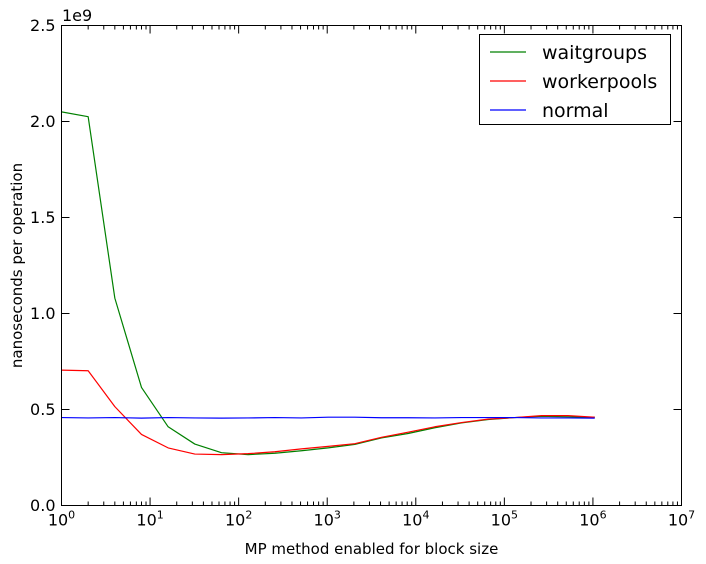 The image size is (706, 564). I want to click on x-tick-label: 10⁷, so click(681, 519).